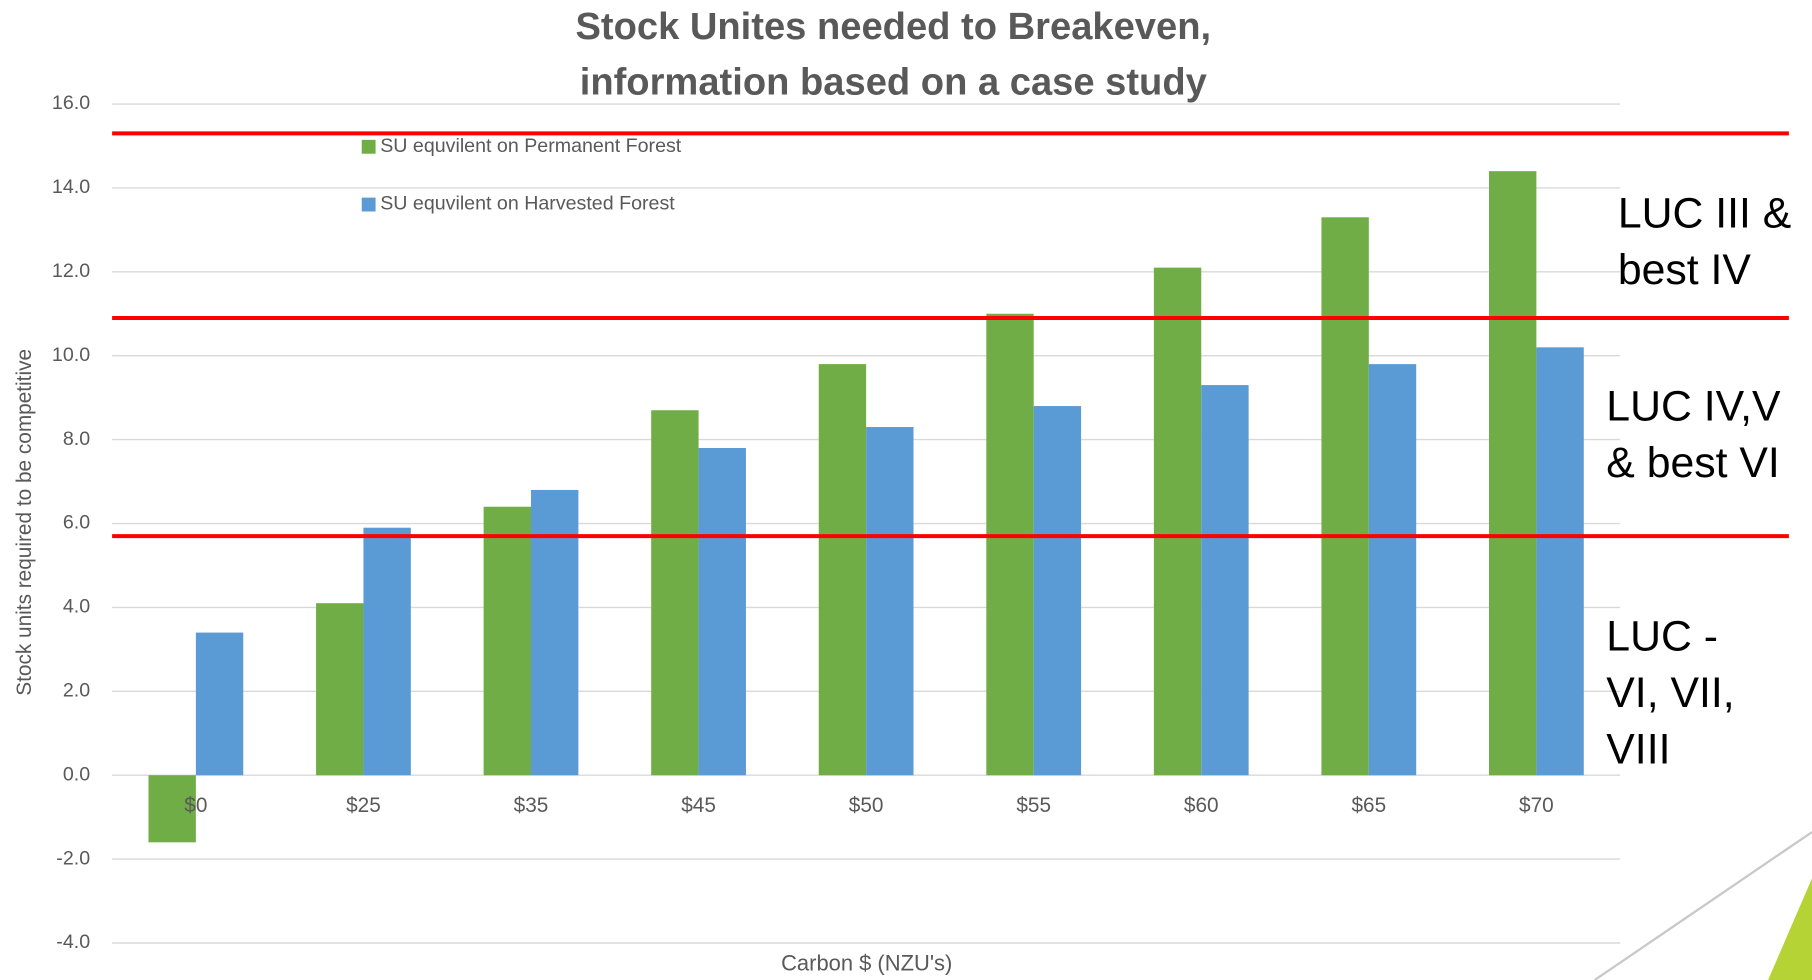 The image size is (1812, 980). I want to click on y-axis-label: Stock units required to be competitive, so click(24, 522).